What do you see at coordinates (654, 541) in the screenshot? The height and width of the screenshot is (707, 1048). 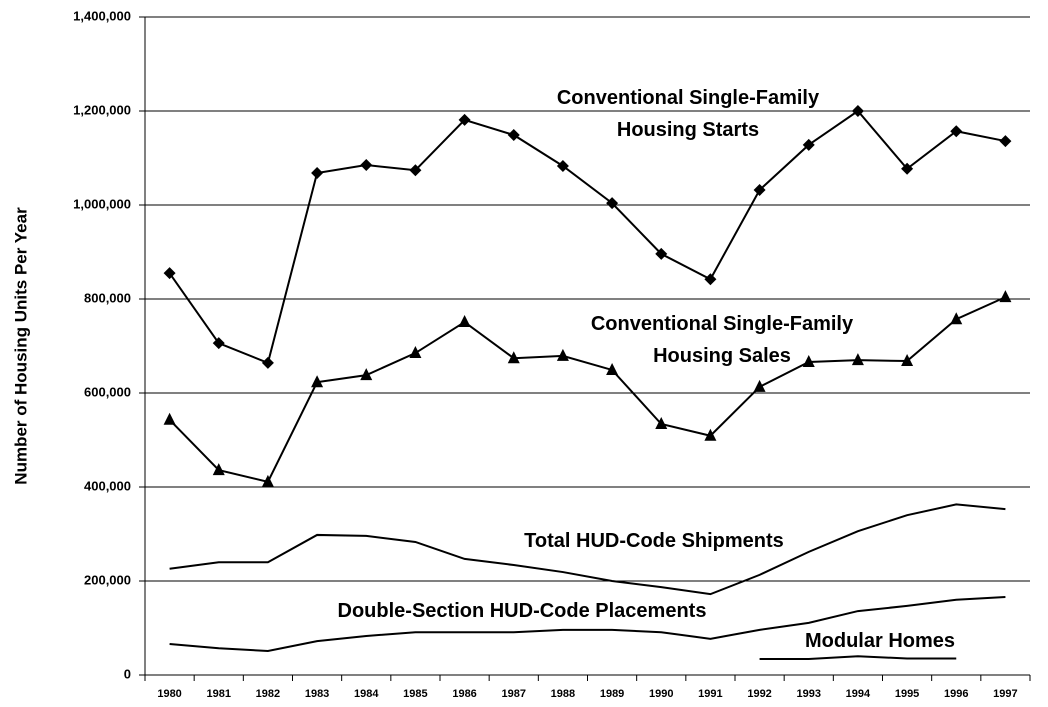 I see `series-label: Total HUD-Code Shipments` at bounding box center [654, 541].